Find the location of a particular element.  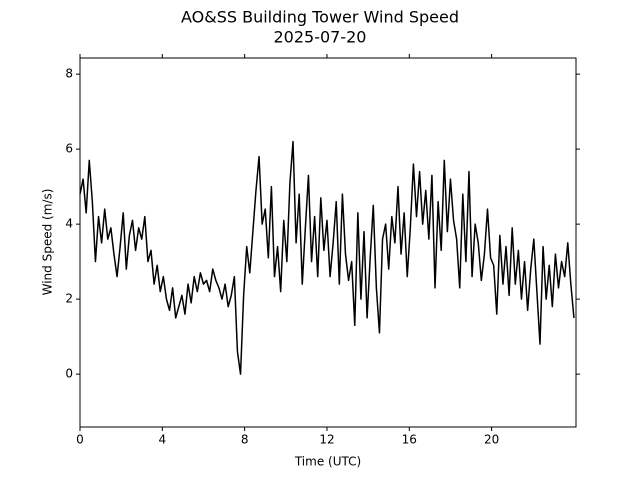

x-tick-label: 8 is located at coordinates (245, 440).